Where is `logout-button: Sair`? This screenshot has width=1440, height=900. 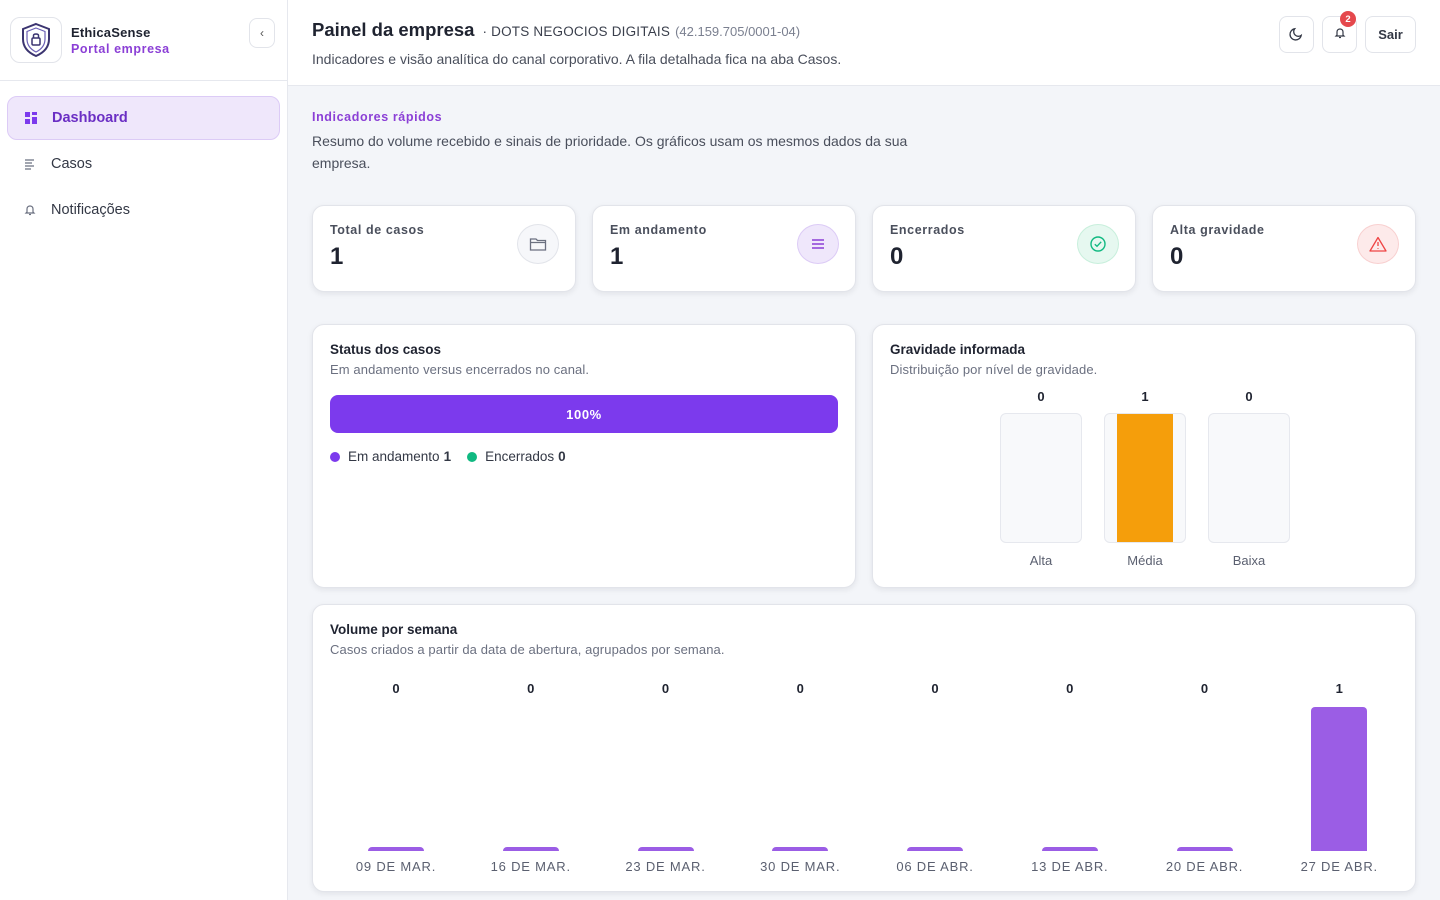 logout-button: Sair is located at coordinates (1390, 34).